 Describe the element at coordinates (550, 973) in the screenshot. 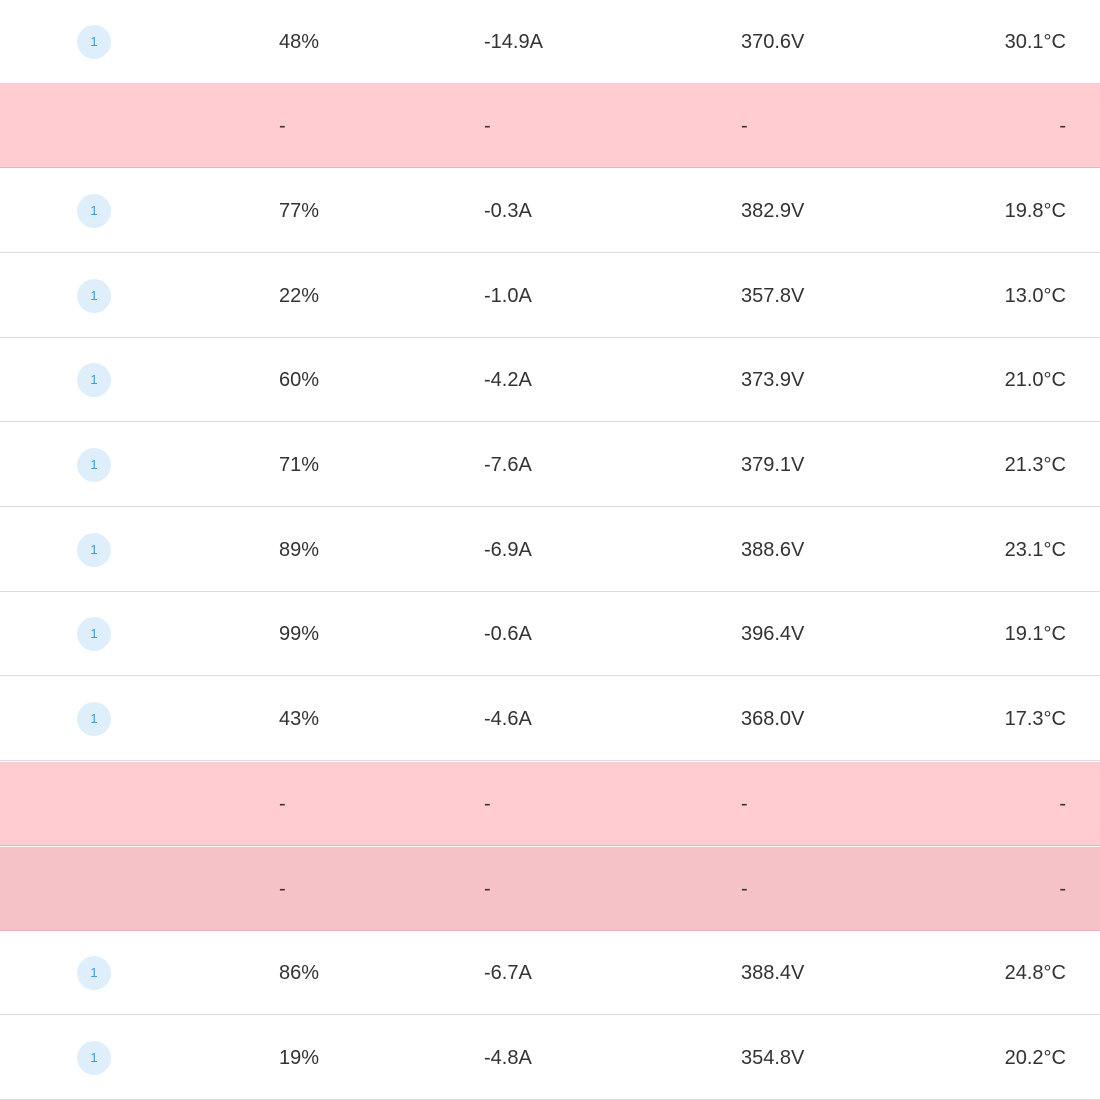

I see `table-row: 1 86% -6.7A 388.4V 24.8°C` at that location.